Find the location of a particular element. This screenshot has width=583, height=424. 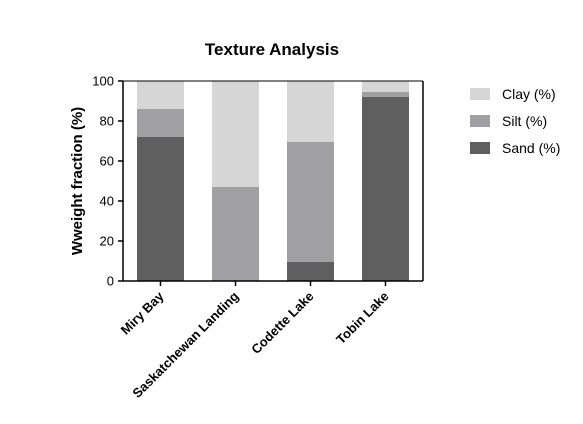

bar-miry-bay-sand is located at coordinates (160, 209).